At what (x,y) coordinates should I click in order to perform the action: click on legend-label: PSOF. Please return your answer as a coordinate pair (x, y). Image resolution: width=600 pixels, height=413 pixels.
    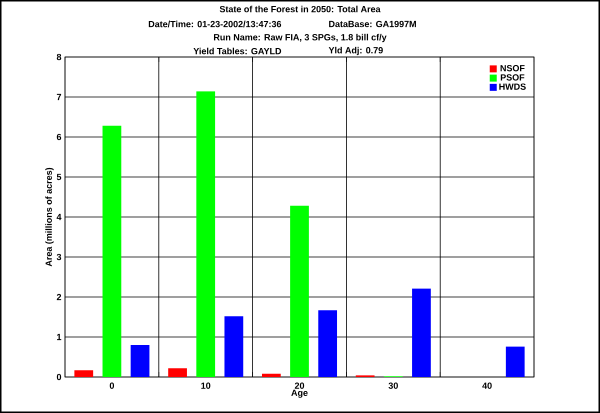
    Looking at the image, I should click on (512, 77).